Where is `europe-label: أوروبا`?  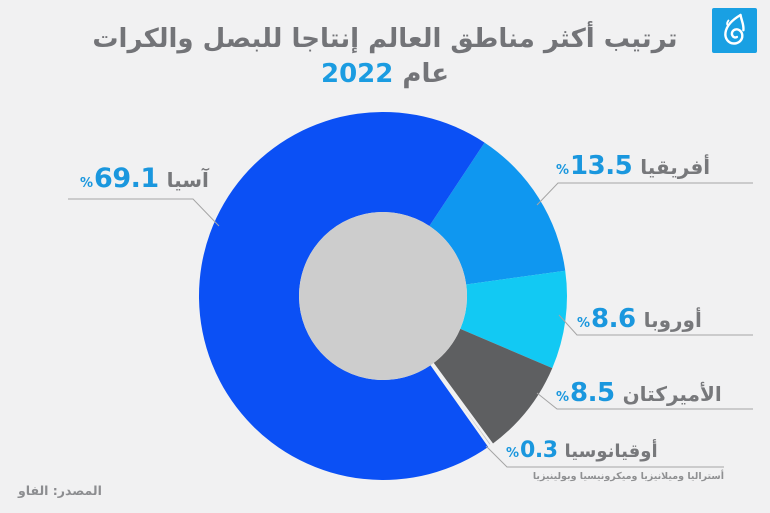
europe-label: أوروبا is located at coordinates (672, 320).